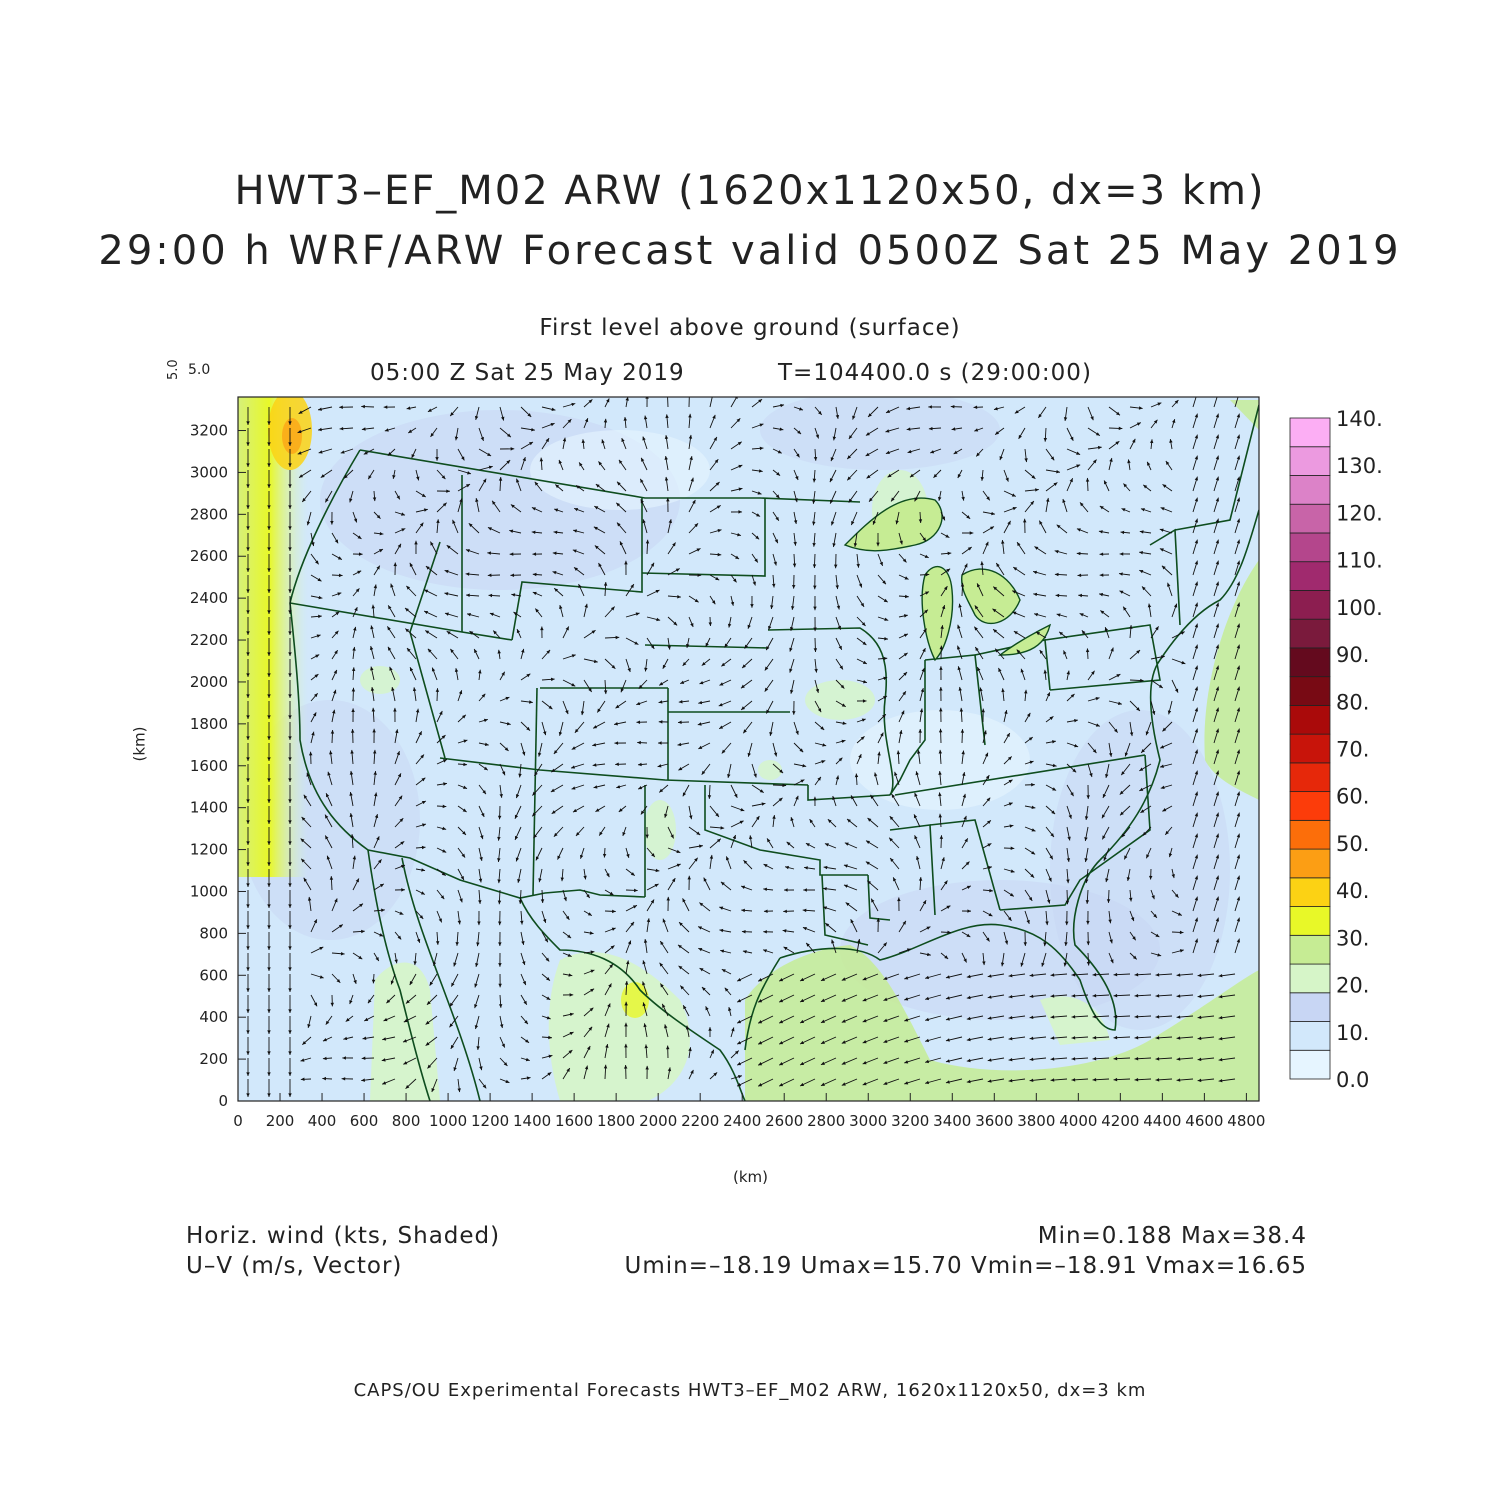 Image resolution: width=1500 pixels, height=1500 pixels. What do you see at coordinates (209, 556) in the screenshot?
I see `y-tick-label: 2600` at bounding box center [209, 556].